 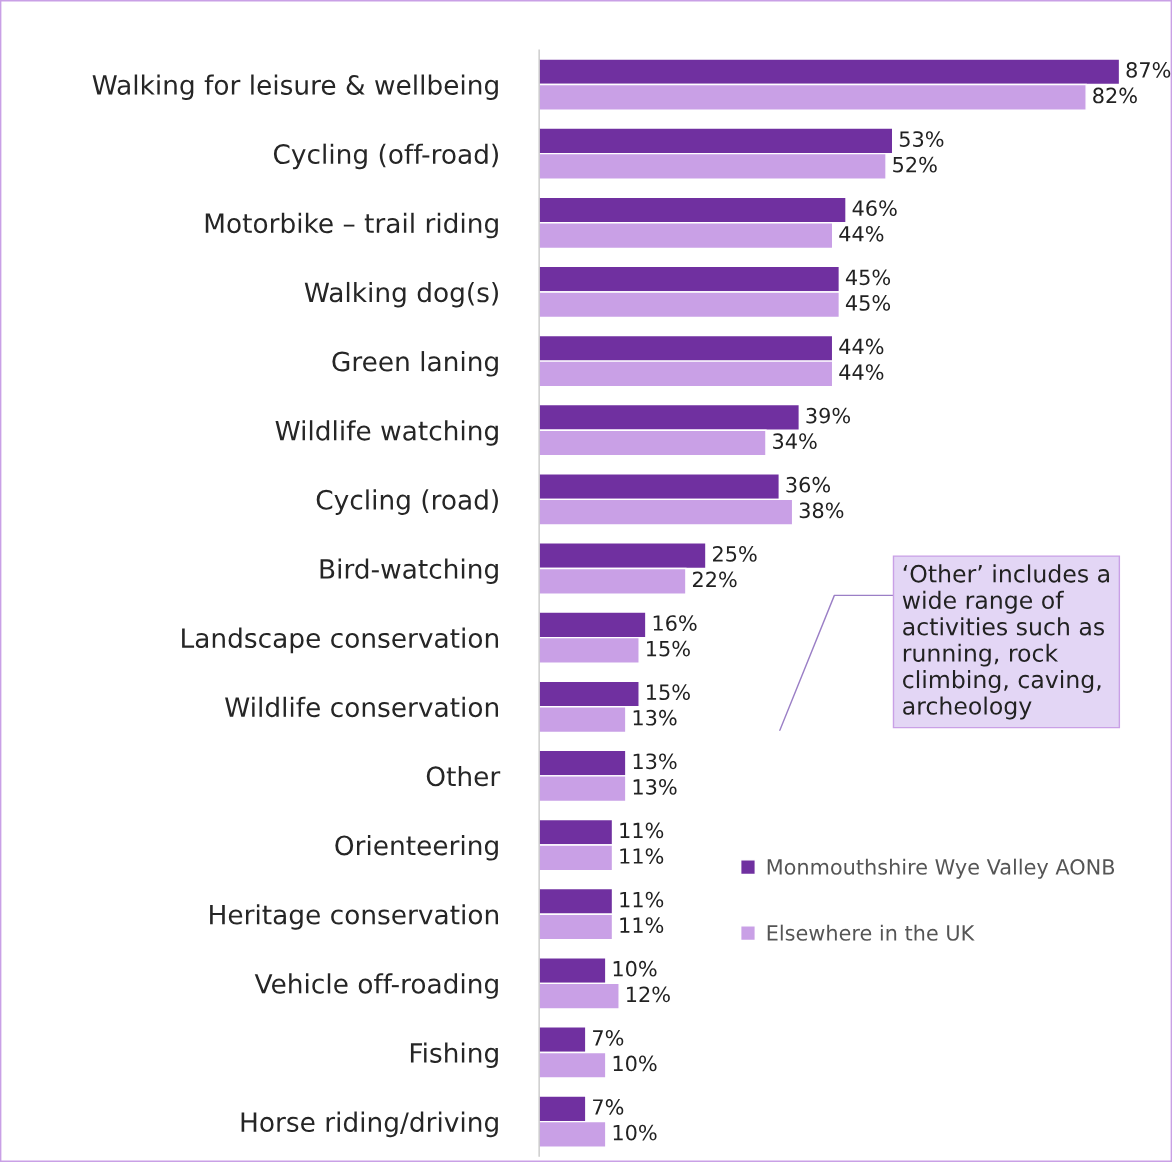 I want to click on y-tick-label: Motorbike – trail riding, so click(x=351, y=225).